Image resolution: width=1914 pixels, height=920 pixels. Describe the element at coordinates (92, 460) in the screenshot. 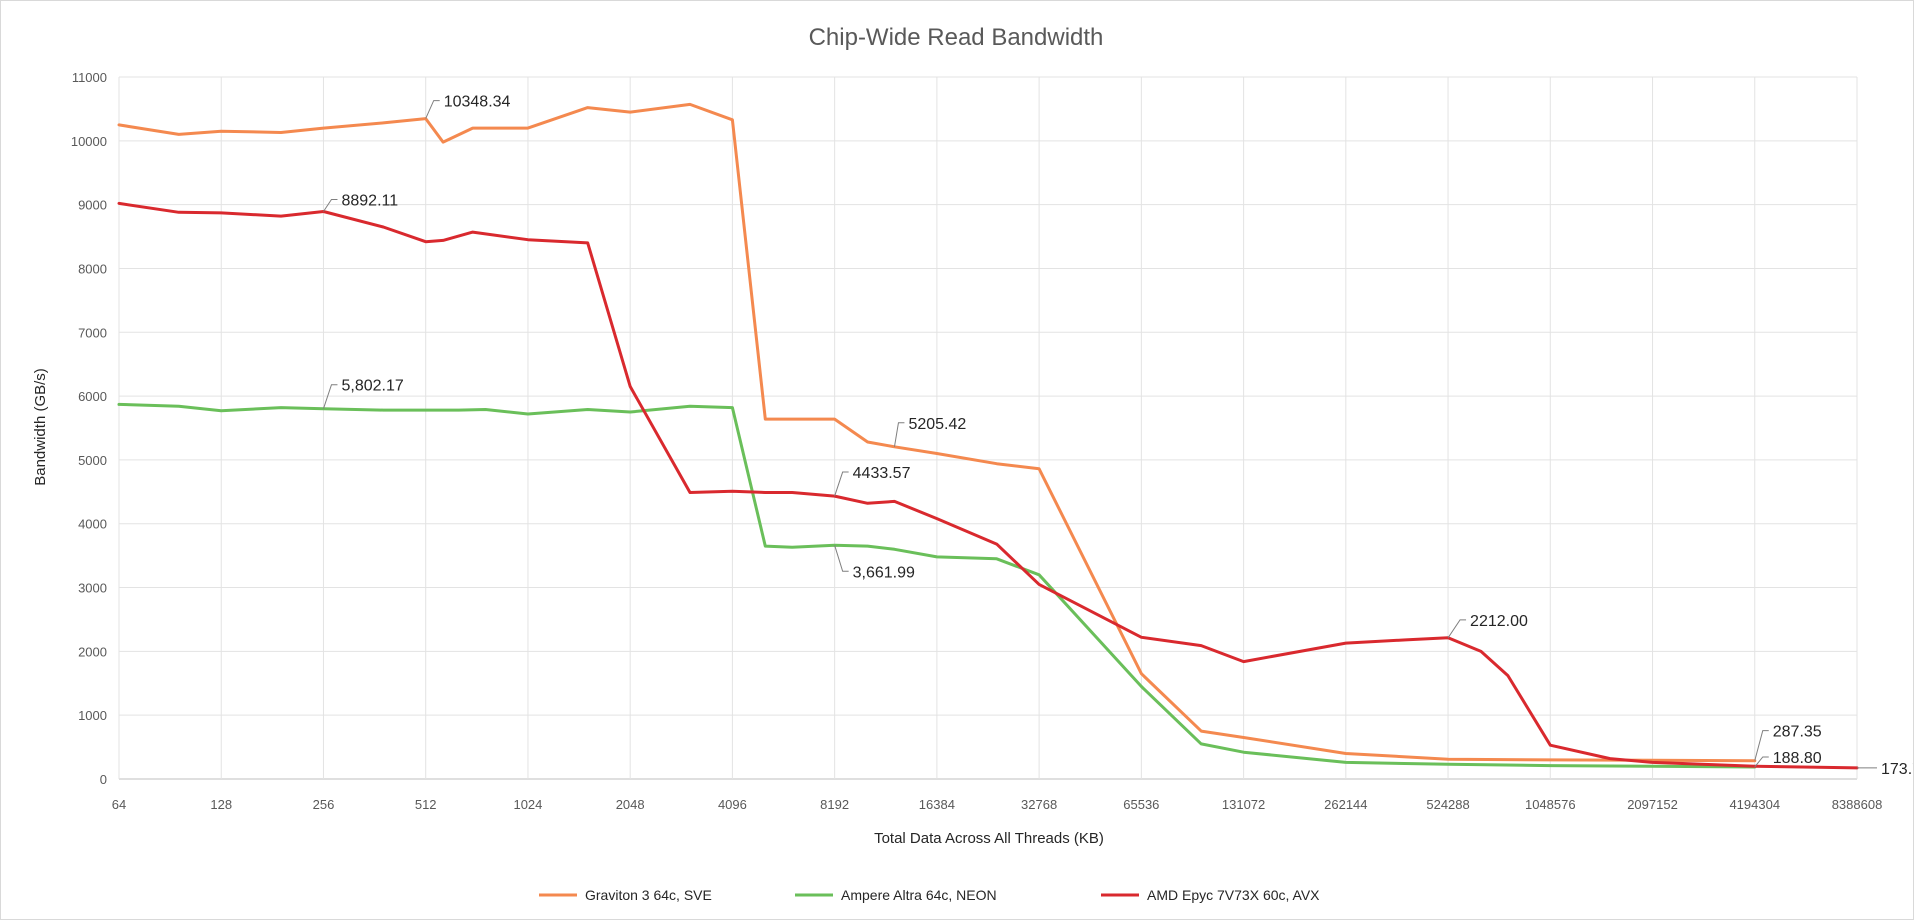

I see `y-tick-label: 5000` at that location.